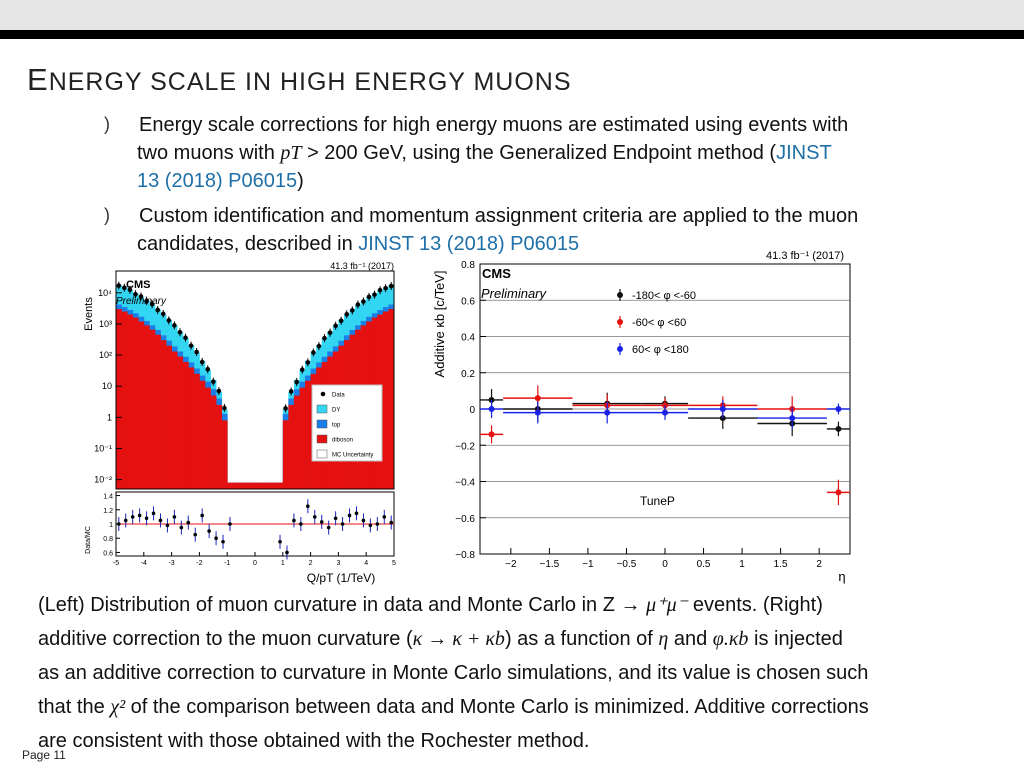  I want to click on caption-text-1b: events. (Right), so click(755, 605).